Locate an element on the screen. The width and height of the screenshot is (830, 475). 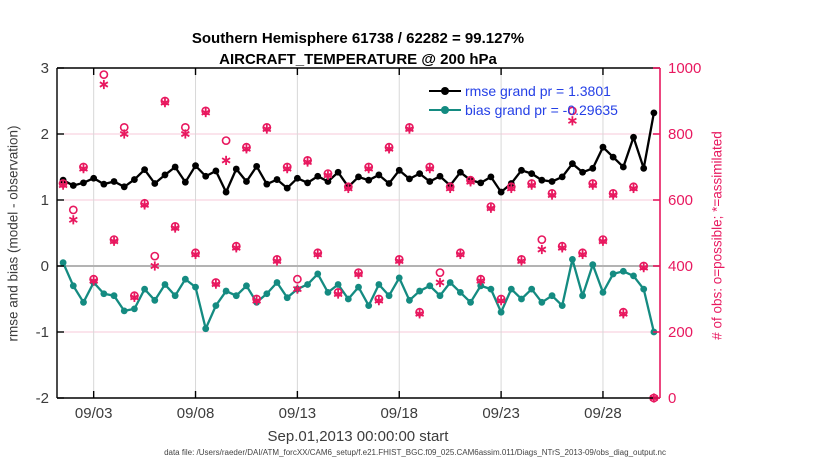
y-left-tick-label: 0 is located at coordinates (45, 266).